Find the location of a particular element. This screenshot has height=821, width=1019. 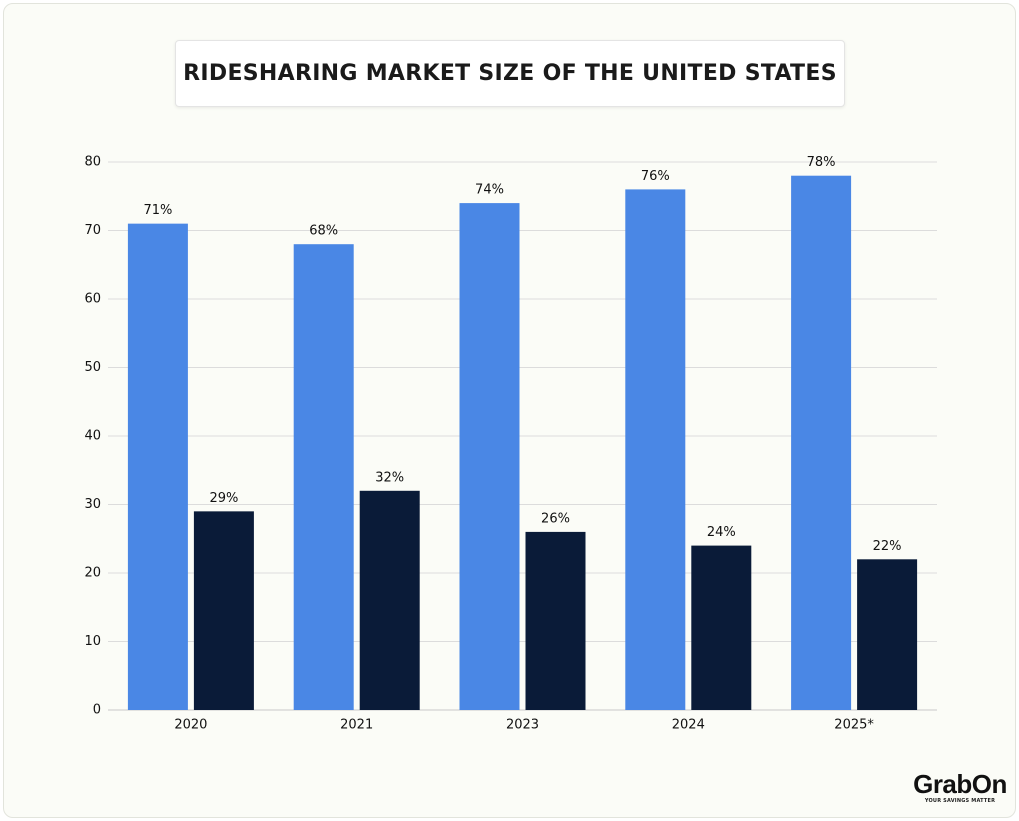

value-label: 29% is located at coordinates (223, 498).